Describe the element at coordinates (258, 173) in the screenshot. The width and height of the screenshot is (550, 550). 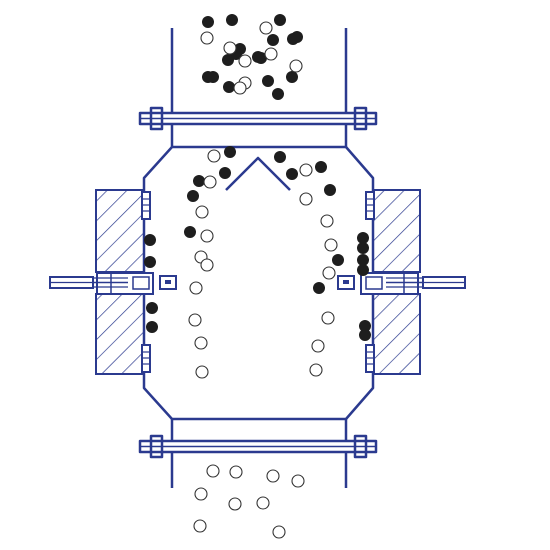
I see `deflector-ridge` at that location.